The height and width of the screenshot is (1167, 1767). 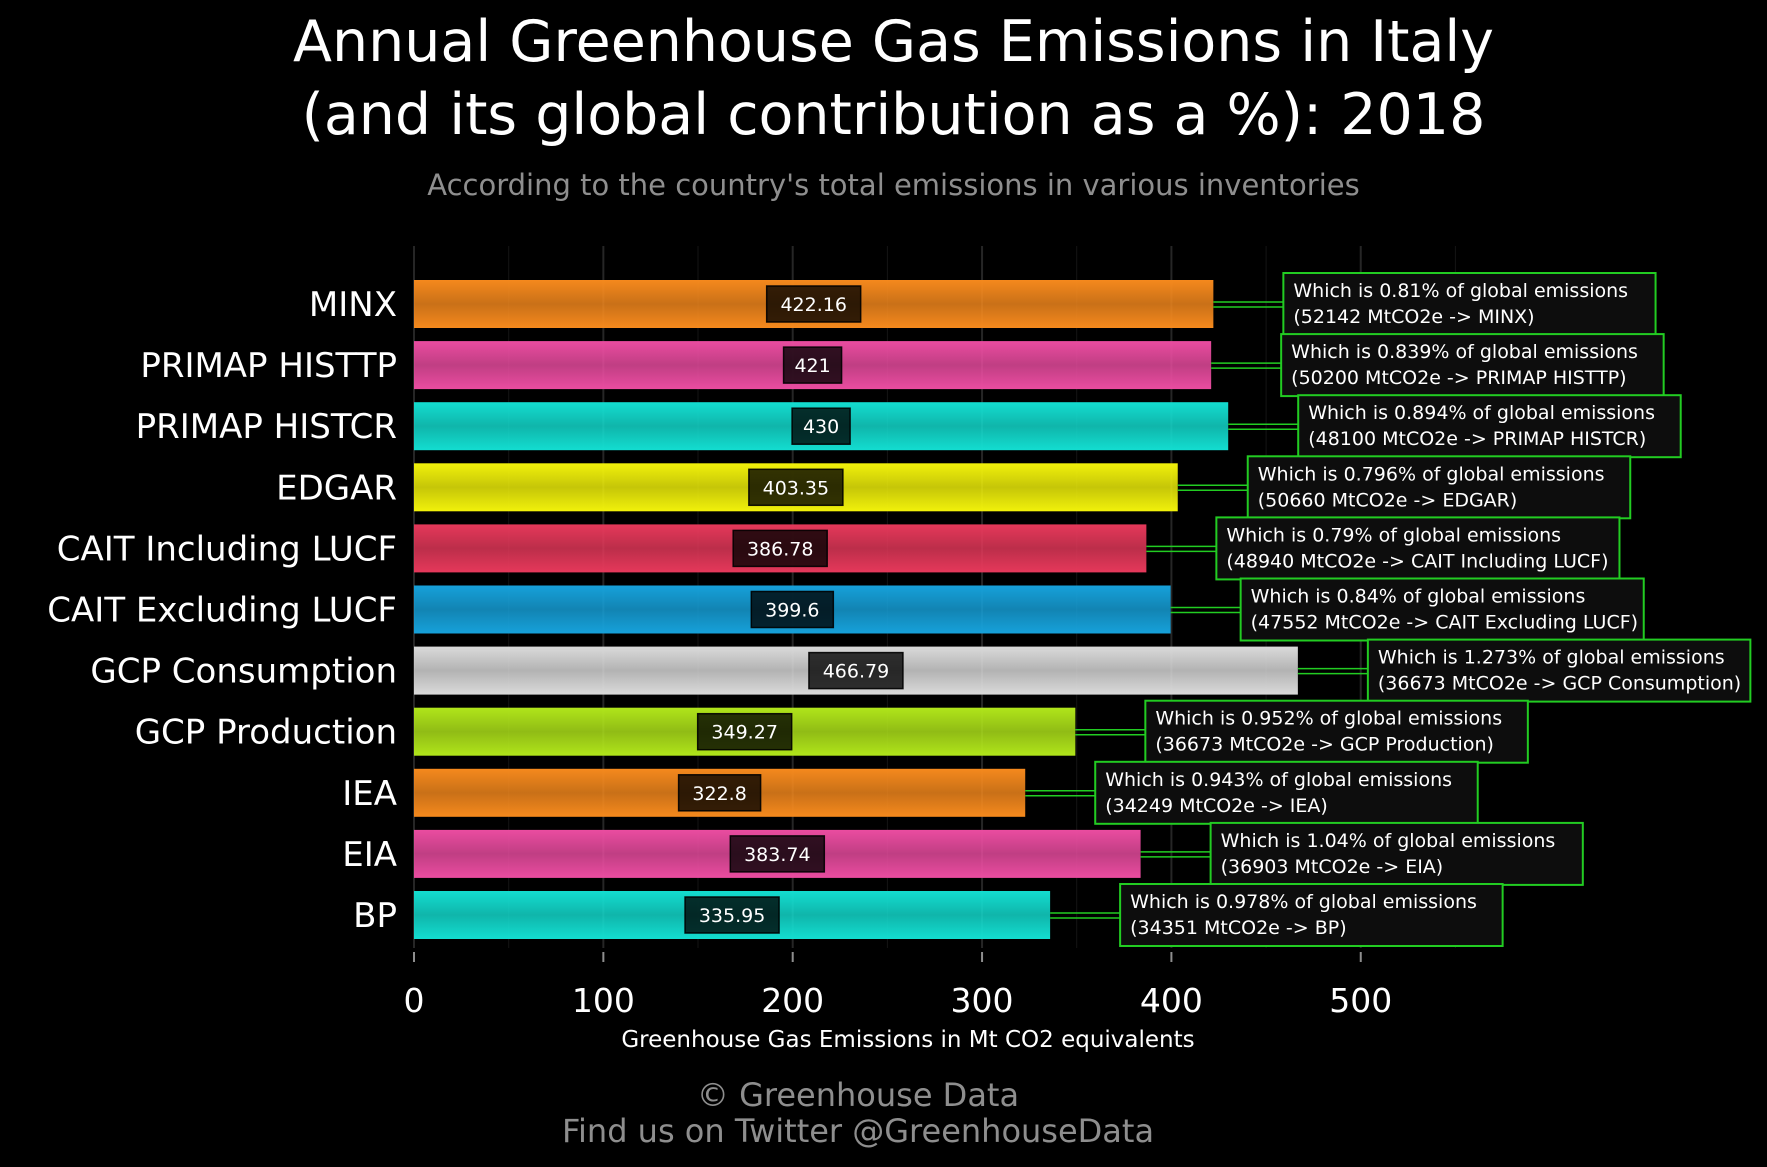 I want to click on category-label: MINX, so click(x=353, y=305).